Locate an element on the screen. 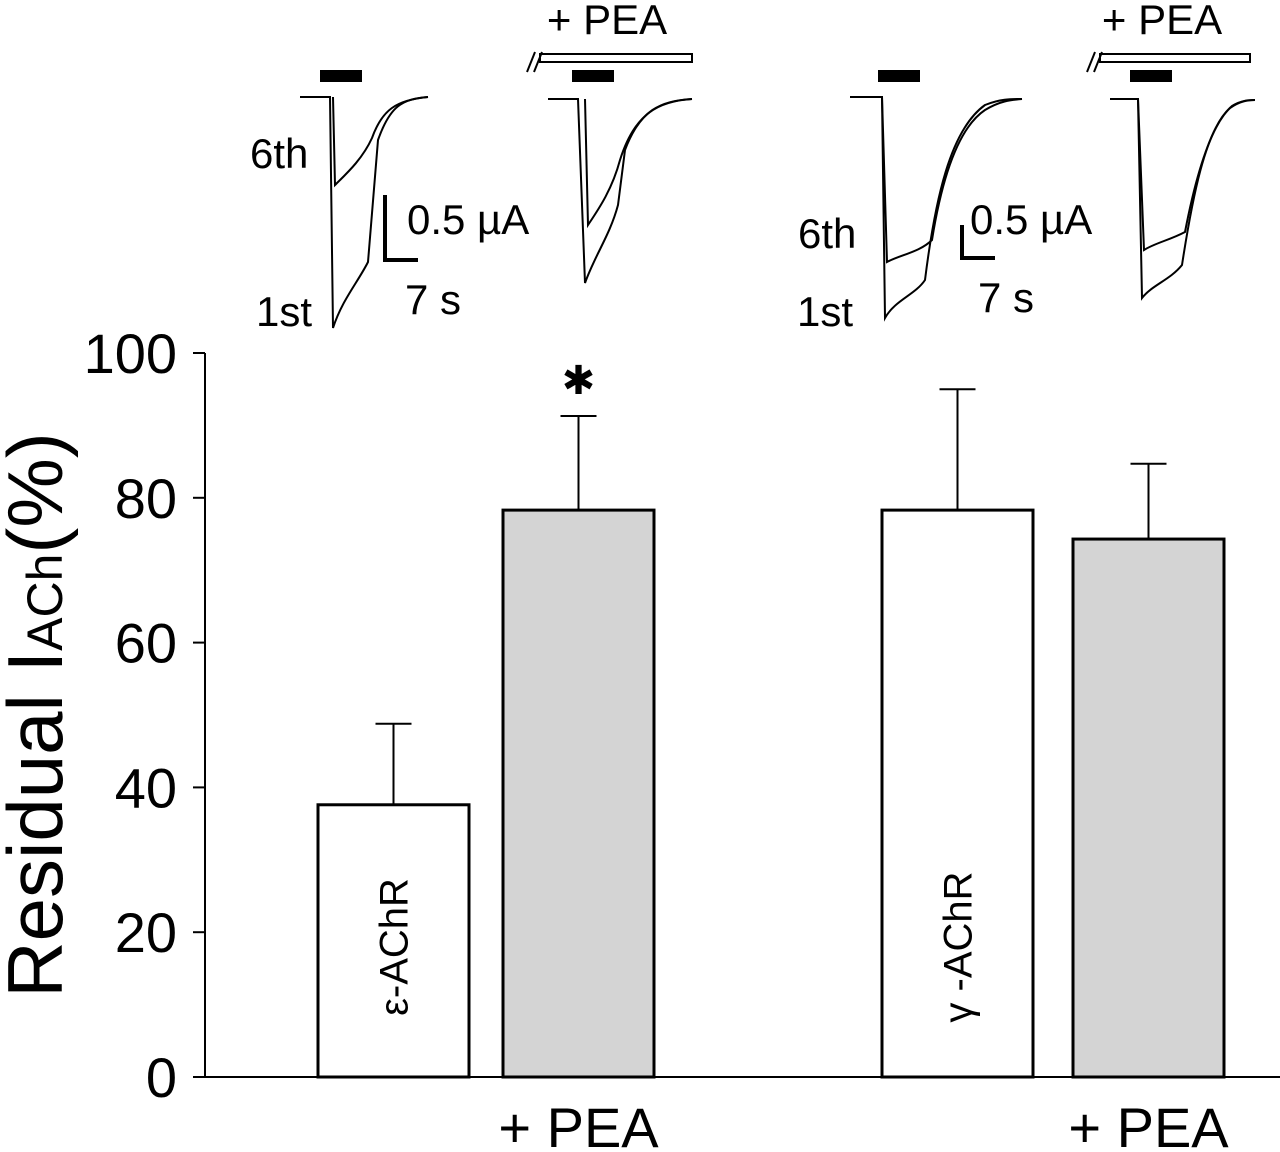  y-label-part: Residual I is located at coordinates (39, 824).